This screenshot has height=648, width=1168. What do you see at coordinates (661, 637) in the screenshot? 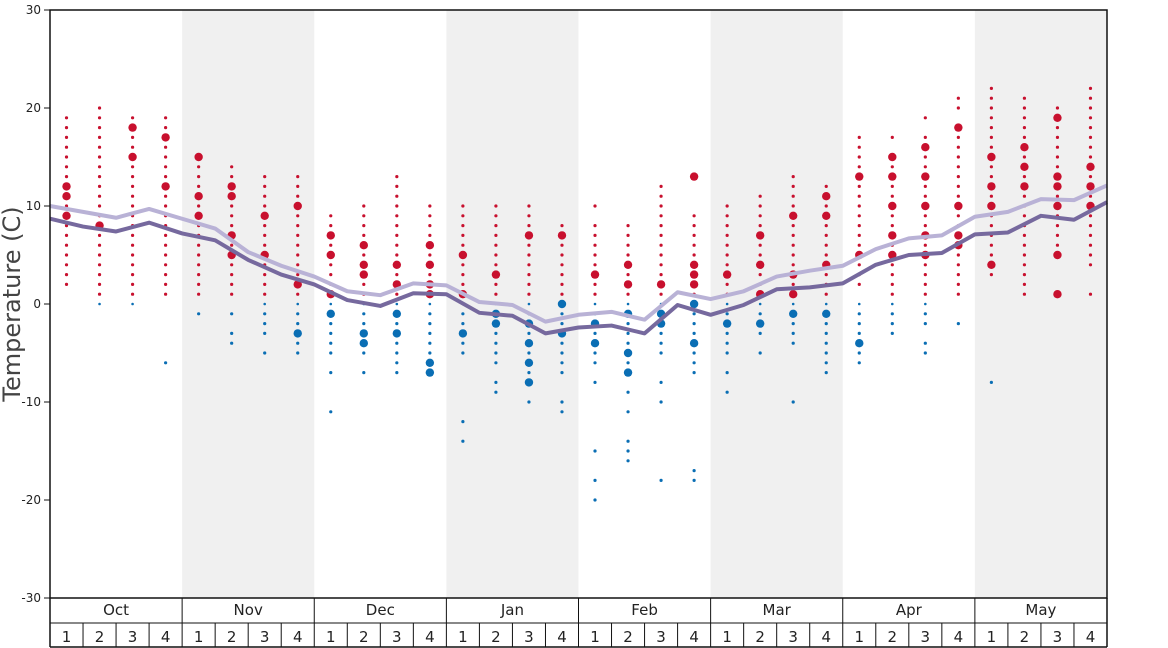
I see `week-label: 3` at bounding box center [661, 637].